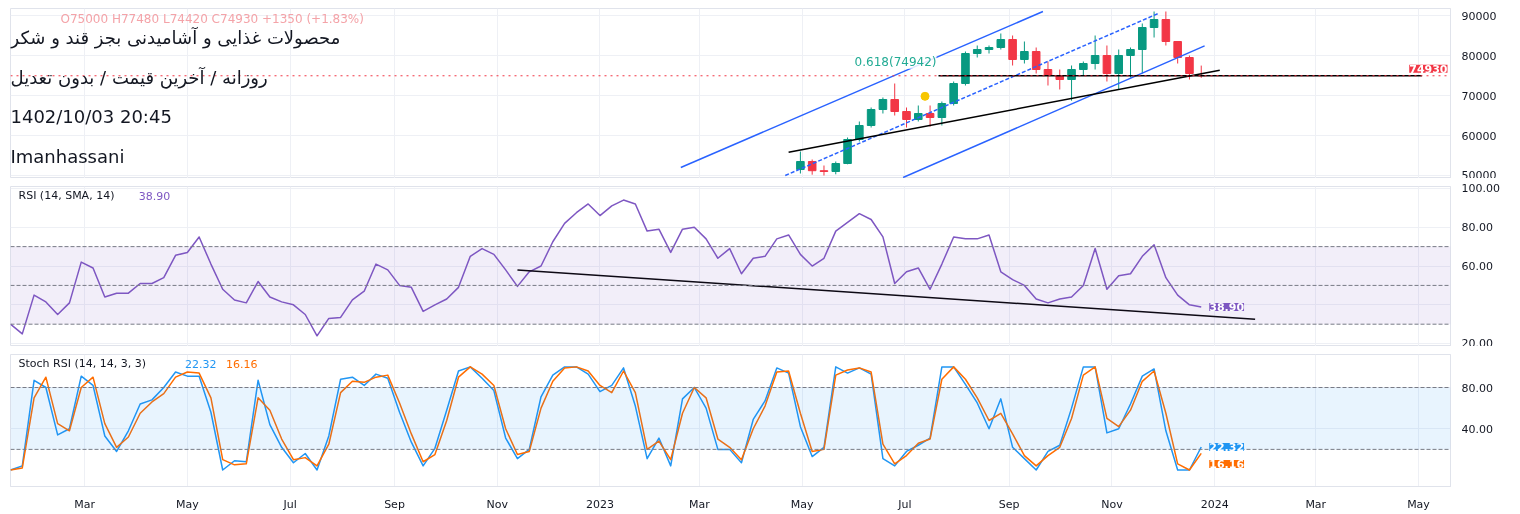 Image resolution: width=1520 pixels, height=514 pixels. I want to click on y-tick-label: 80000, so click(1479, 56).